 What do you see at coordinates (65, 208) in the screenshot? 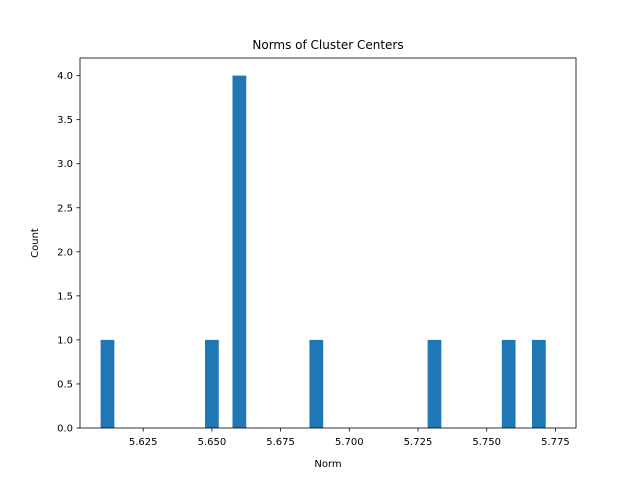
I see `y-tick-label-6: 2.5` at bounding box center [65, 208].